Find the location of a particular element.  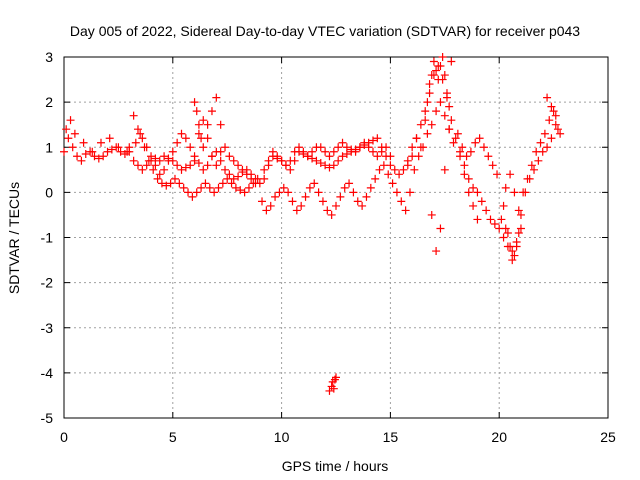

y-tick-label: -2 is located at coordinates (47, 283).